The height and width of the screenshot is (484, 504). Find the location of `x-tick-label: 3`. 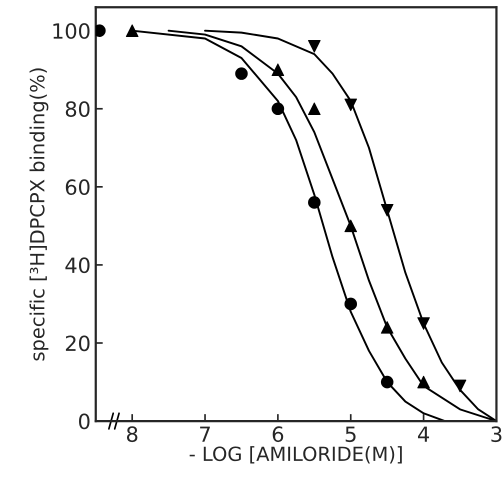

x-tick-label: 3 is located at coordinates (496, 434).